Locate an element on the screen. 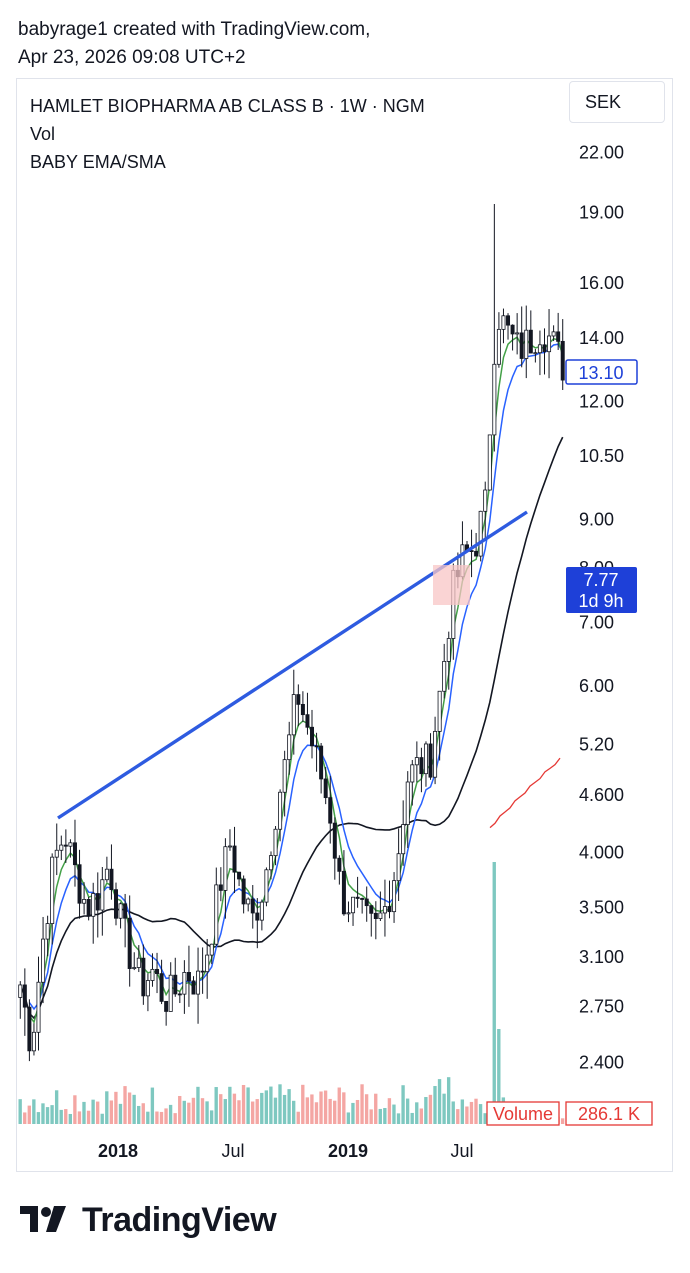 Image resolution: width=690 pixels, height=1273 pixels. price-tick-label: 3.100 is located at coordinates (601, 957).